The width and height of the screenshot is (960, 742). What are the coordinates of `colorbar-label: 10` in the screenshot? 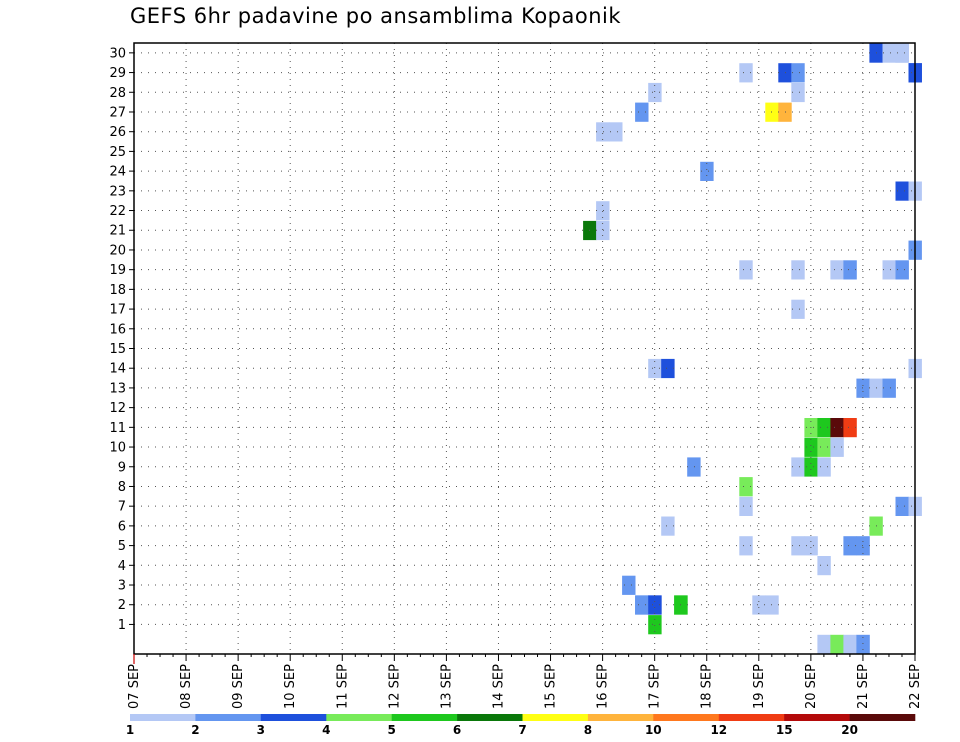 It's located at (653, 730).